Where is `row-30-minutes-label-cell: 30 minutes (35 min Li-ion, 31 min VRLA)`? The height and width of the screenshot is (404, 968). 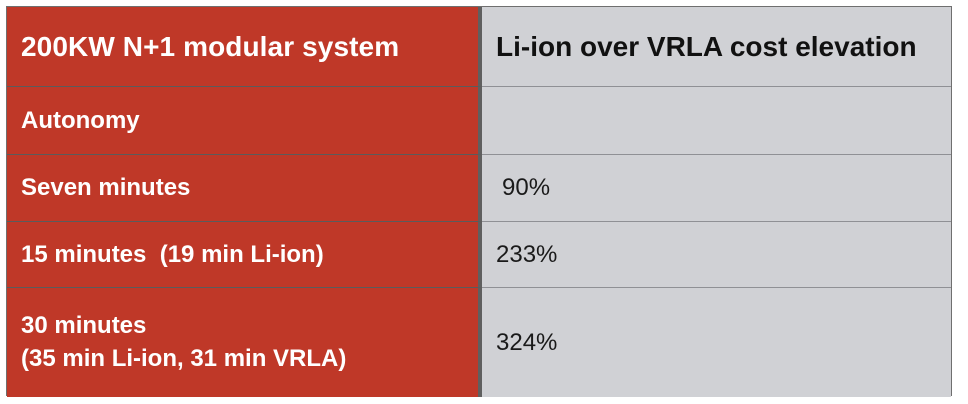
row-30-minutes-label-cell: 30 minutes (35 min Li-ion, 31 min VRLA) is located at coordinates (244, 342).